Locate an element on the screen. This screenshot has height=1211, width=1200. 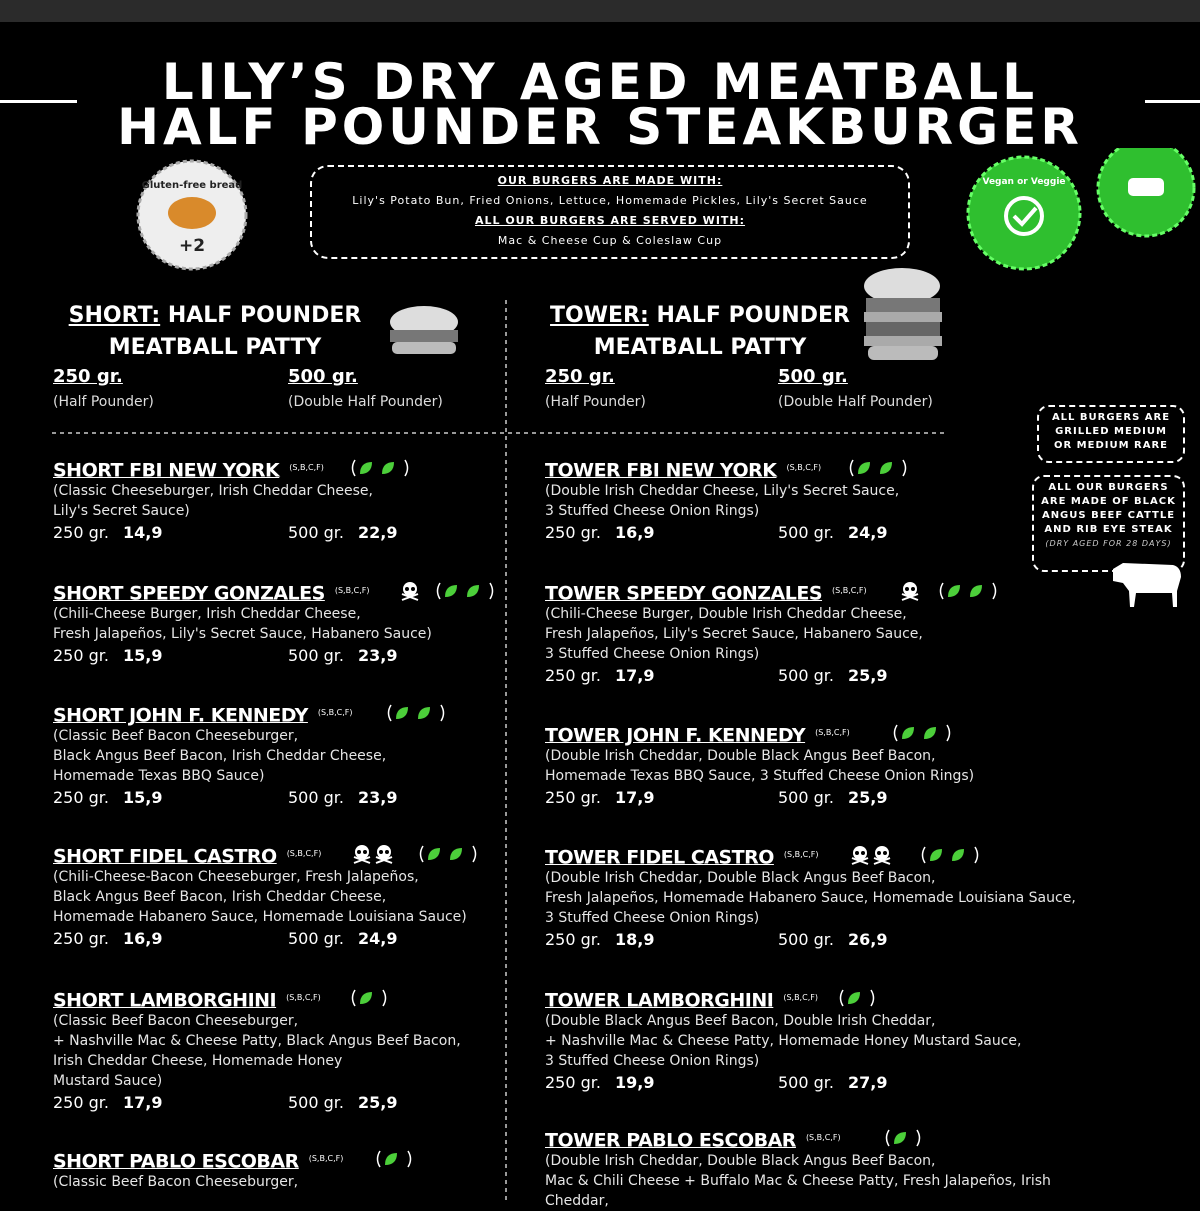
price-cell: 250 gr. 14,9 is located at coordinates (107, 533).